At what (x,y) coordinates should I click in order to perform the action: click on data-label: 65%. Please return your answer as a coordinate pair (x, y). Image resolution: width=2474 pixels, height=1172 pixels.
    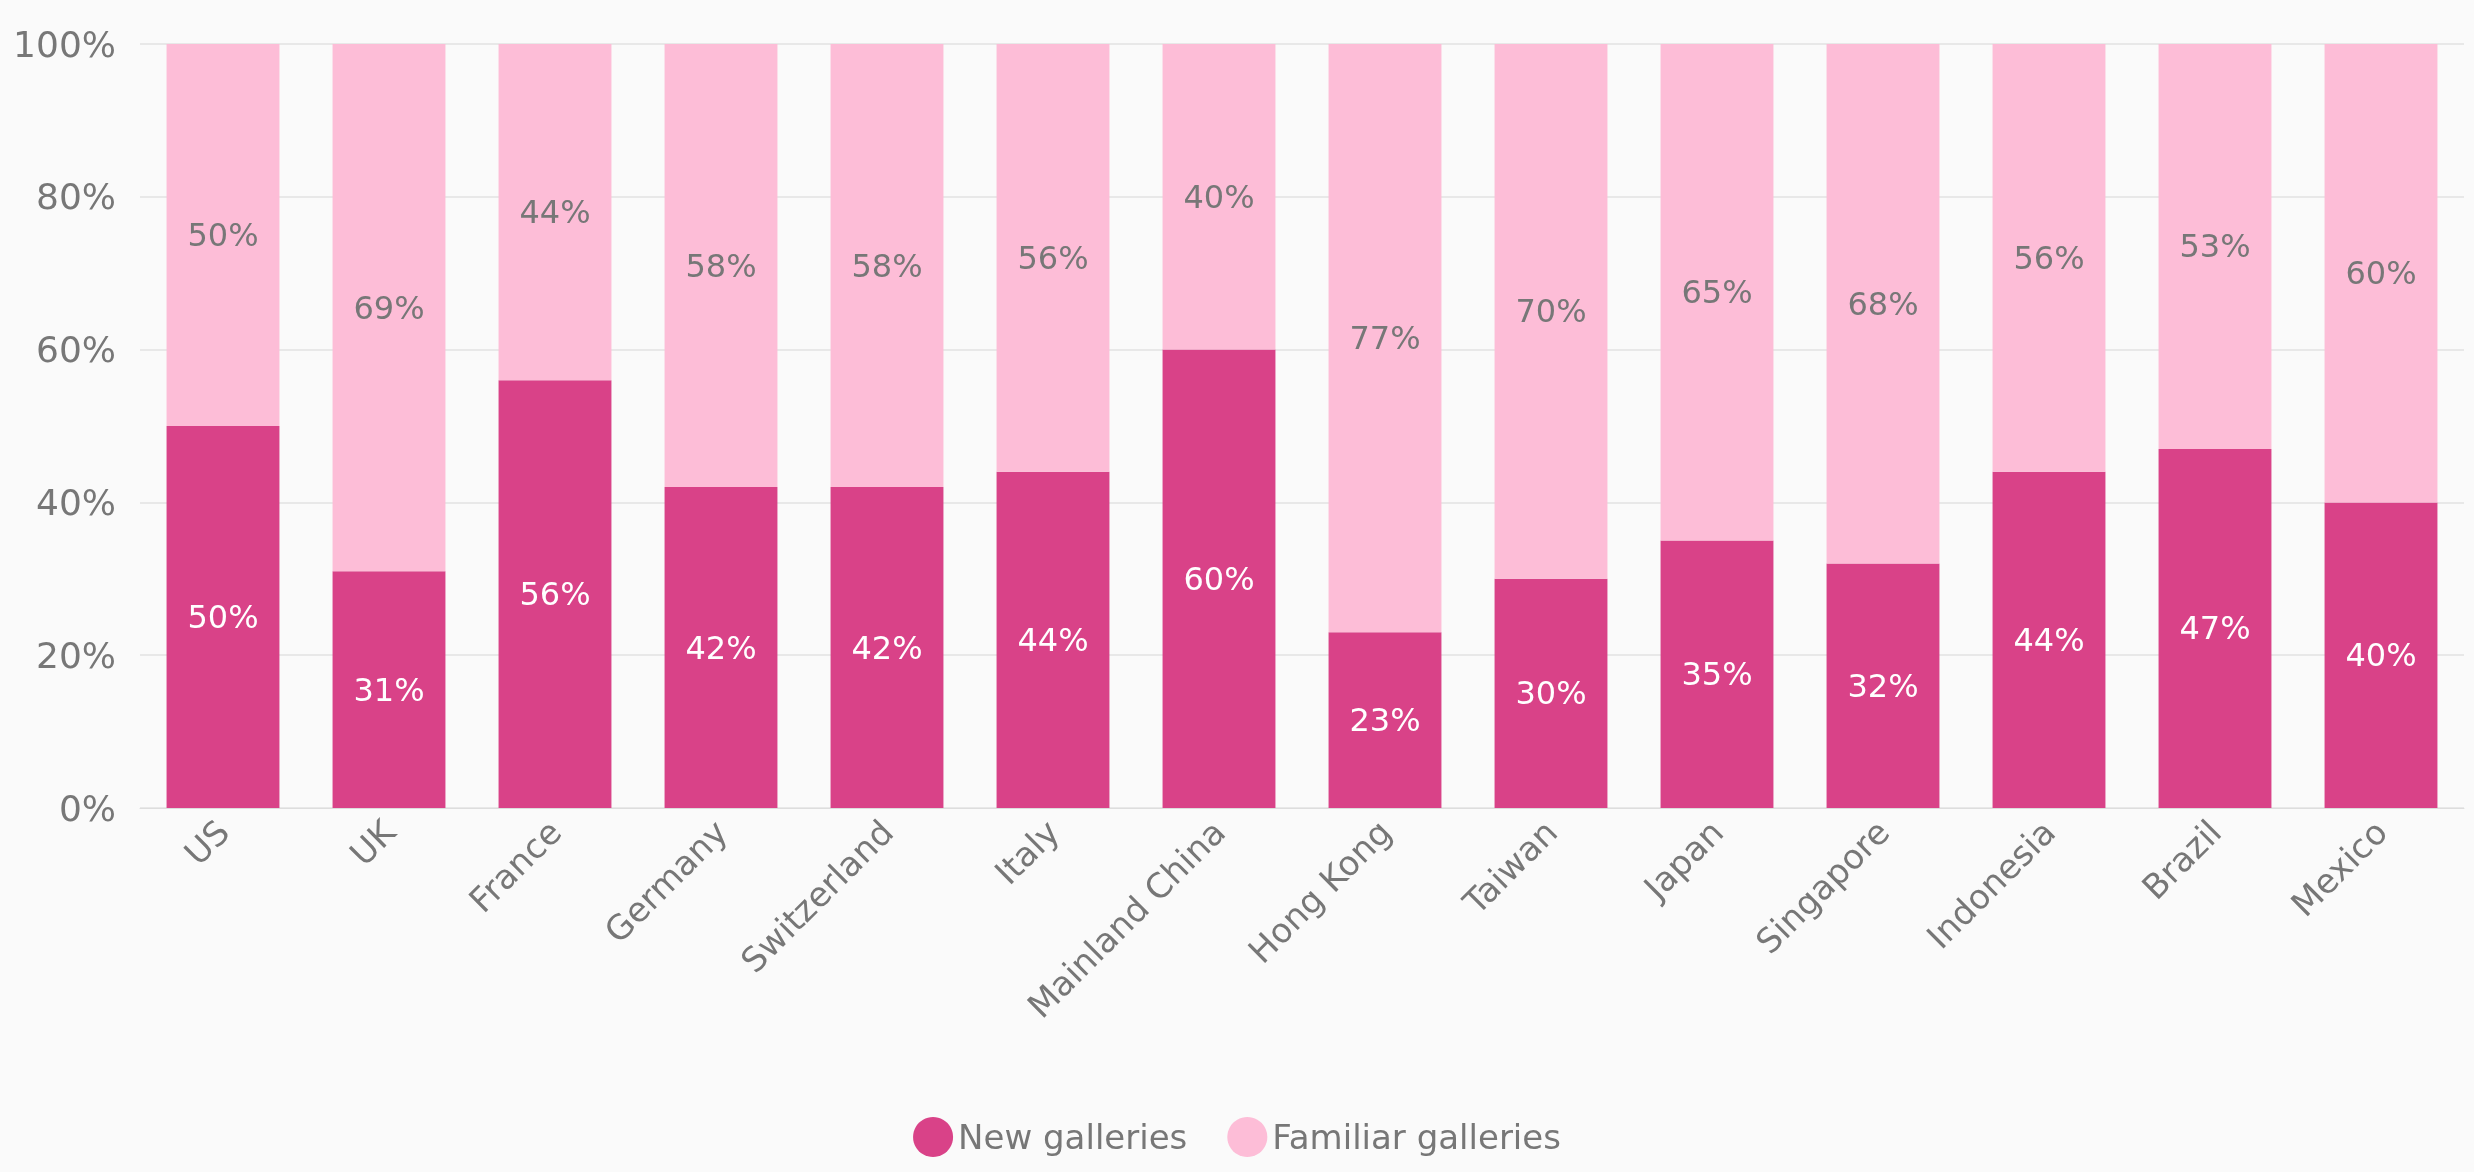
    Looking at the image, I should click on (1717, 292).